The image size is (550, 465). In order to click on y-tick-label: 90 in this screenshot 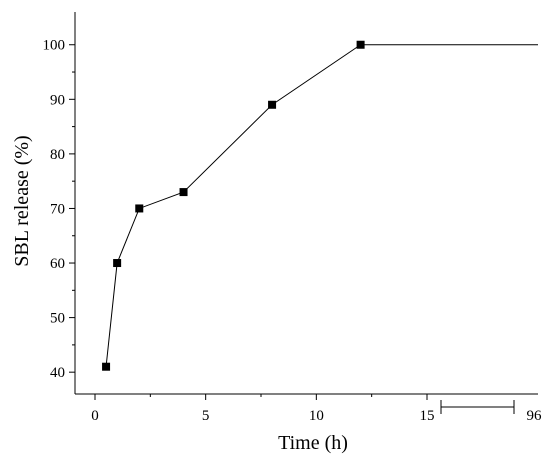, I will do `click(57, 100)`.